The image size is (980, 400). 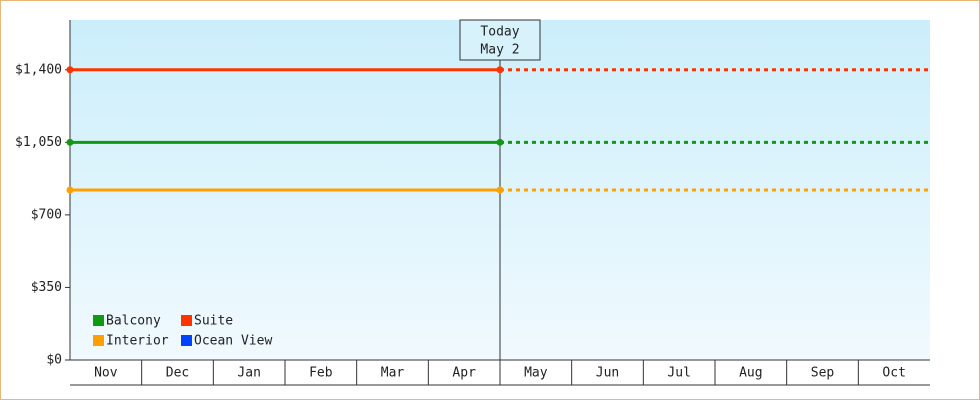 I want to click on x-tick-label: Apr, so click(x=464, y=373).